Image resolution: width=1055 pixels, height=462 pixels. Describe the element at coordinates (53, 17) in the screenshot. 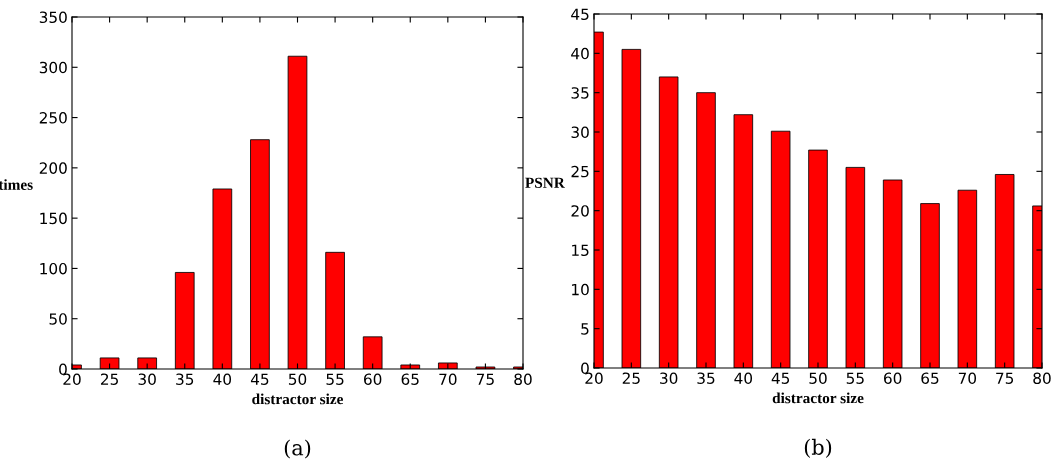

I see `y-tick-label: 350` at that location.